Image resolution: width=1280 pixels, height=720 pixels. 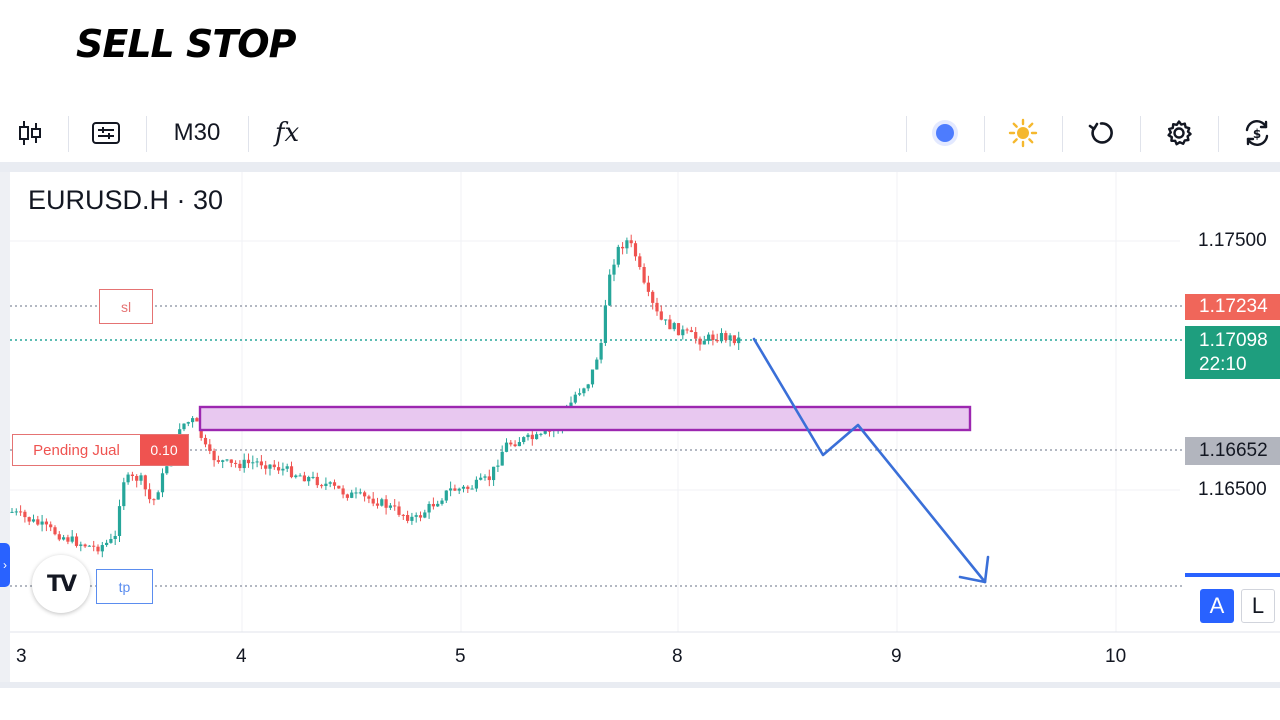 I want to click on chevron-right-icon: ›, so click(x=5, y=565).